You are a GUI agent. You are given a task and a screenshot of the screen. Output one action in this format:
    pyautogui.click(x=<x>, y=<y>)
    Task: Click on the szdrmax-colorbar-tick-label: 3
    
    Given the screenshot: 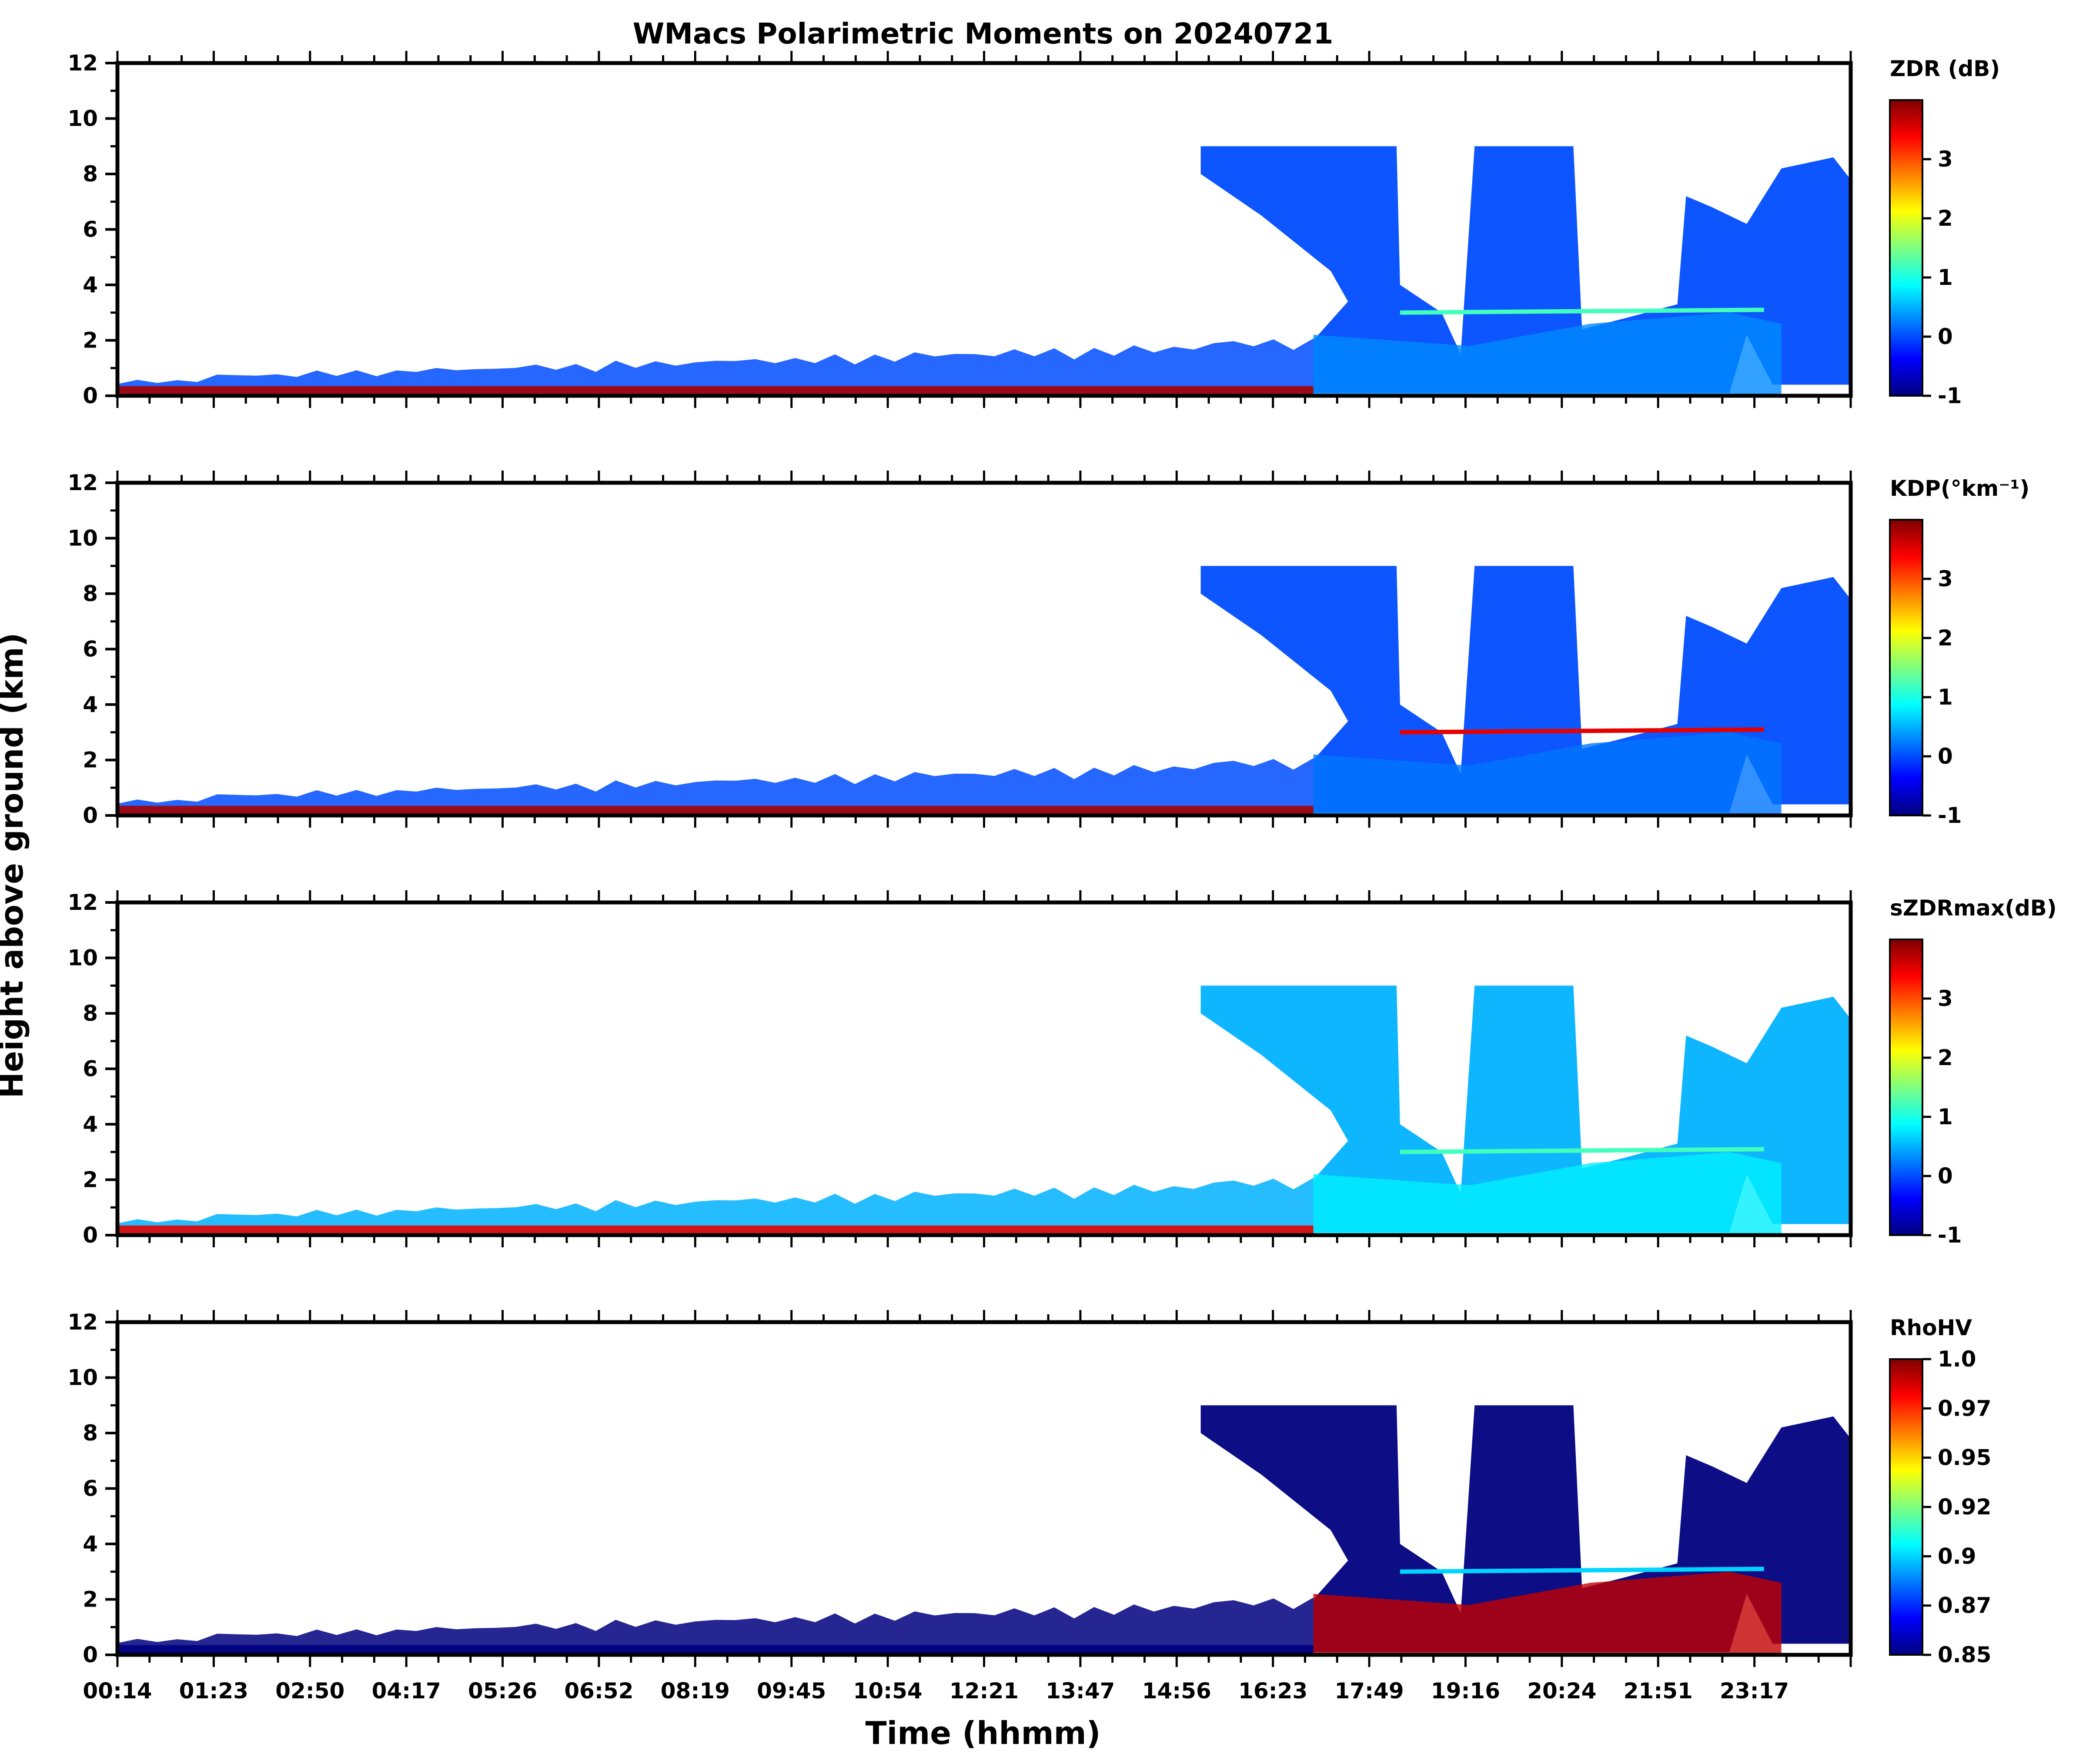 What is the action you would take?
    pyautogui.click(x=1946, y=998)
    